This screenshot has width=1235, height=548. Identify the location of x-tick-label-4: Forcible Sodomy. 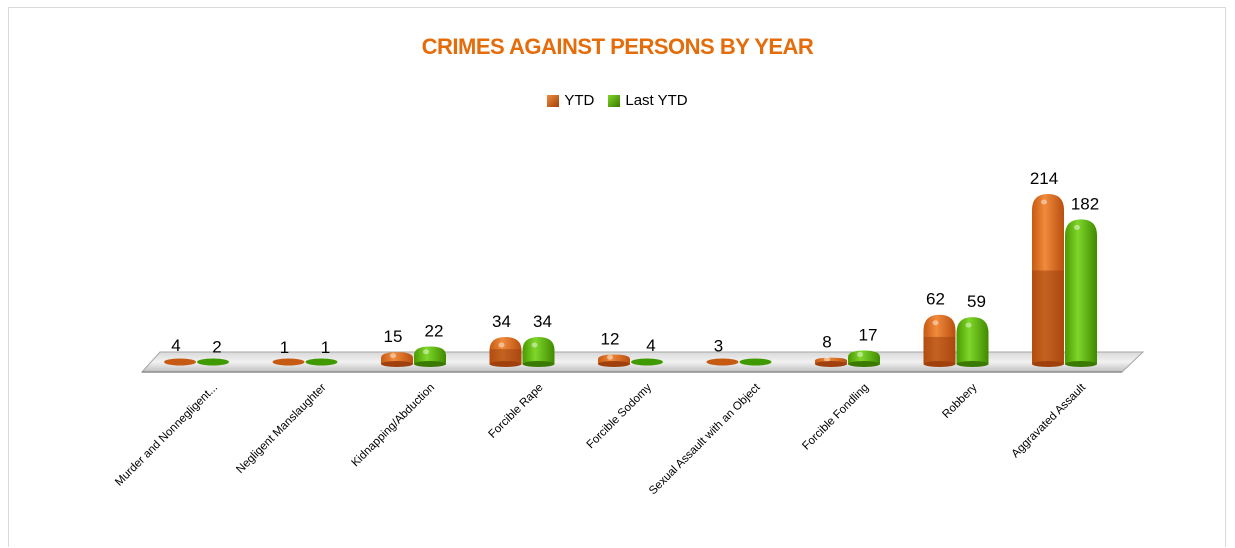
(620, 416).